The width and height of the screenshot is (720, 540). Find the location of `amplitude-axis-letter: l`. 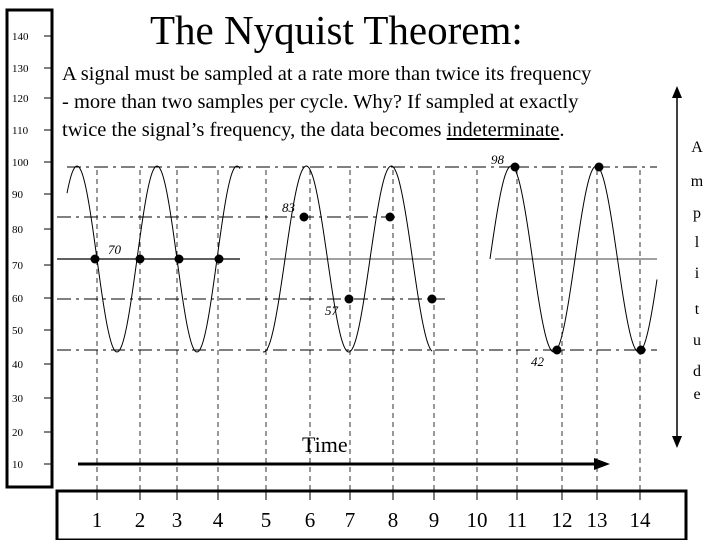

amplitude-axis-letter: l is located at coordinates (697, 242).